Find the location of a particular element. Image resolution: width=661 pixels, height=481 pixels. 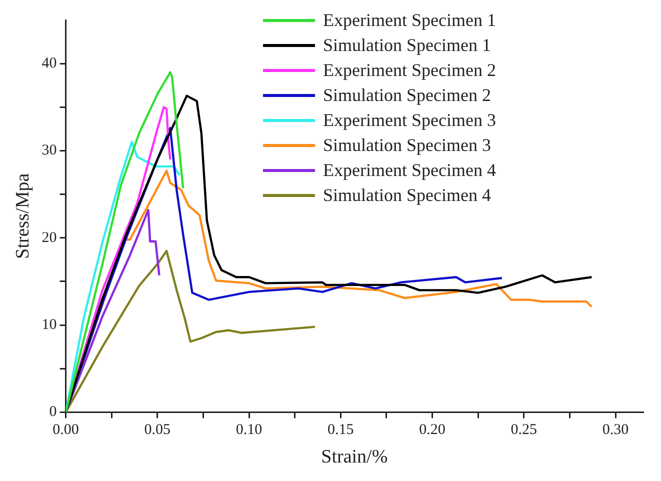

x-tick-label: 0.25 is located at coordinates (524, 430).